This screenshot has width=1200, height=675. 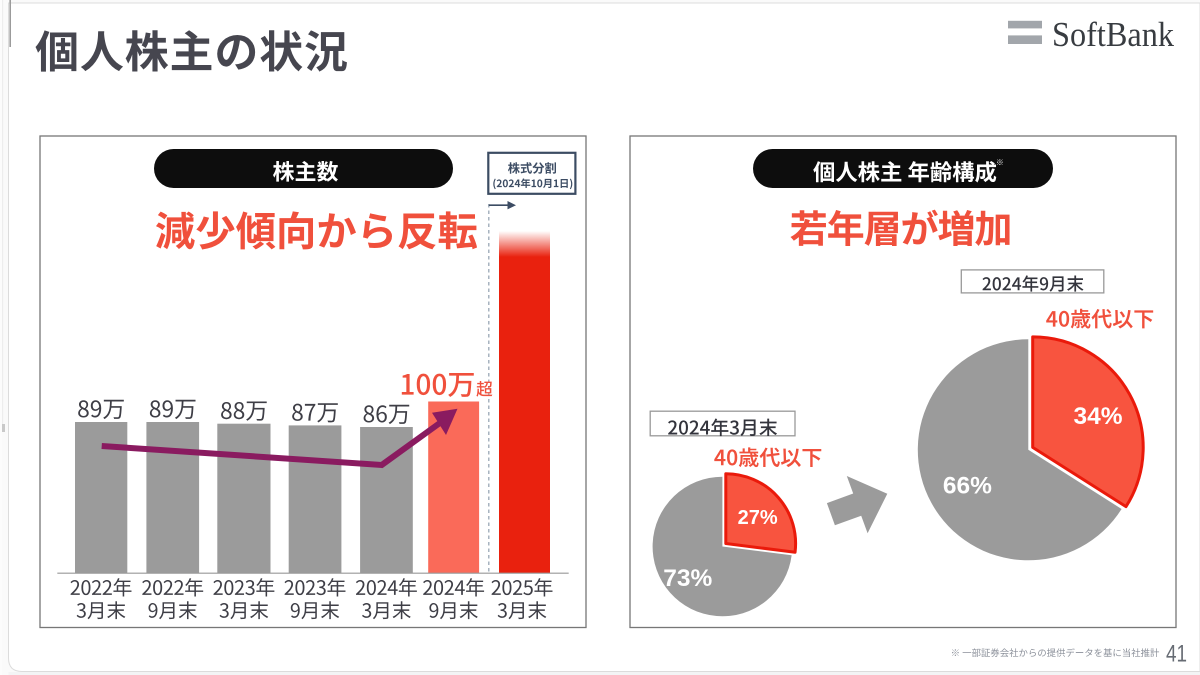 I want to click on svg-text: 41, so click(x=1176, y=654).